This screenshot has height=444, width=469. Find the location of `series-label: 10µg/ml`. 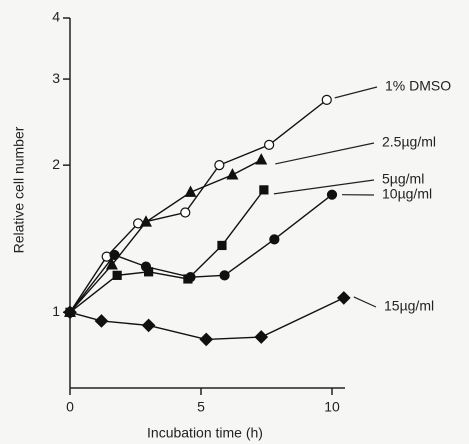

series-label: 10µg/ml is located at coordinates (407, 194).